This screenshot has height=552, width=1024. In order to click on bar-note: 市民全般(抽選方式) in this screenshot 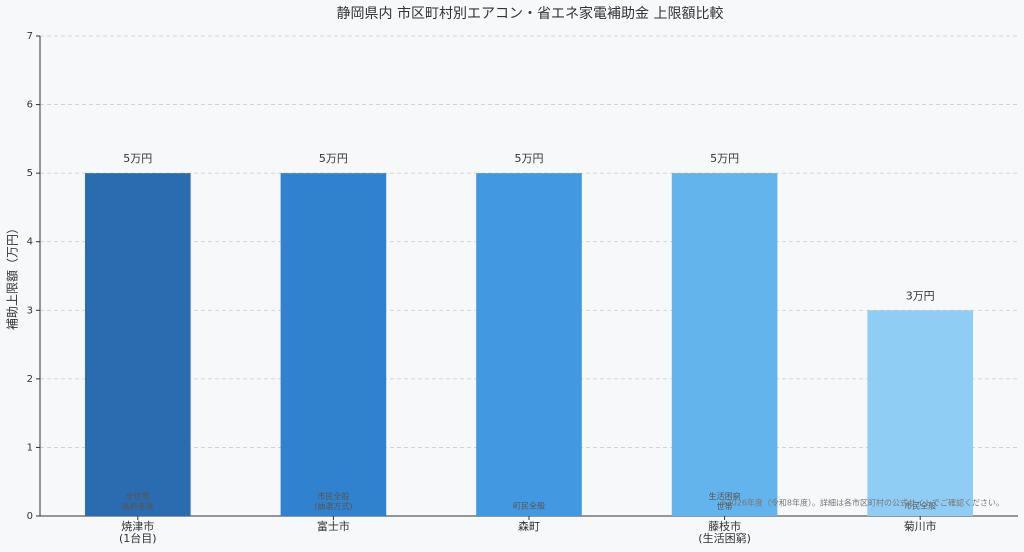, I will do `click(333, 501)`.